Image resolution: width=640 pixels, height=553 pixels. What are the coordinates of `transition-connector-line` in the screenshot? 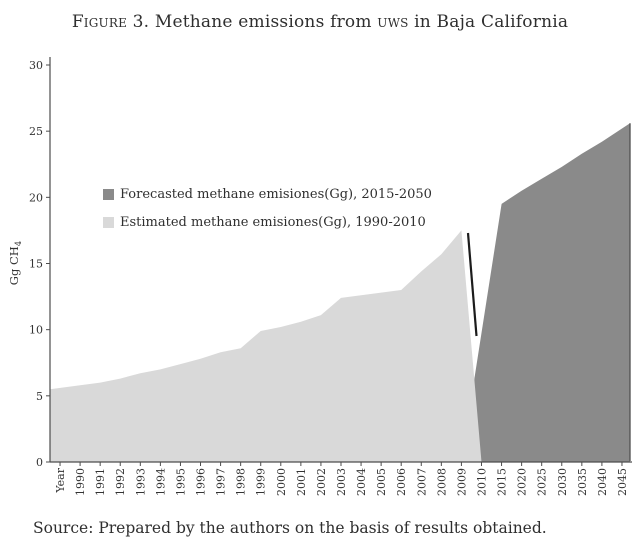 It's located at (472, 284).